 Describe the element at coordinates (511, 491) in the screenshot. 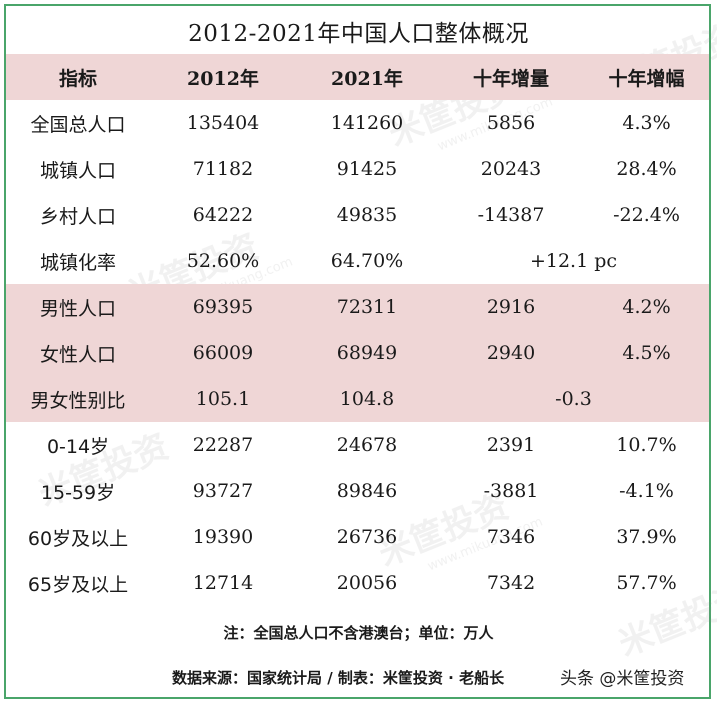

I see `increase-value: -3881` at that location.